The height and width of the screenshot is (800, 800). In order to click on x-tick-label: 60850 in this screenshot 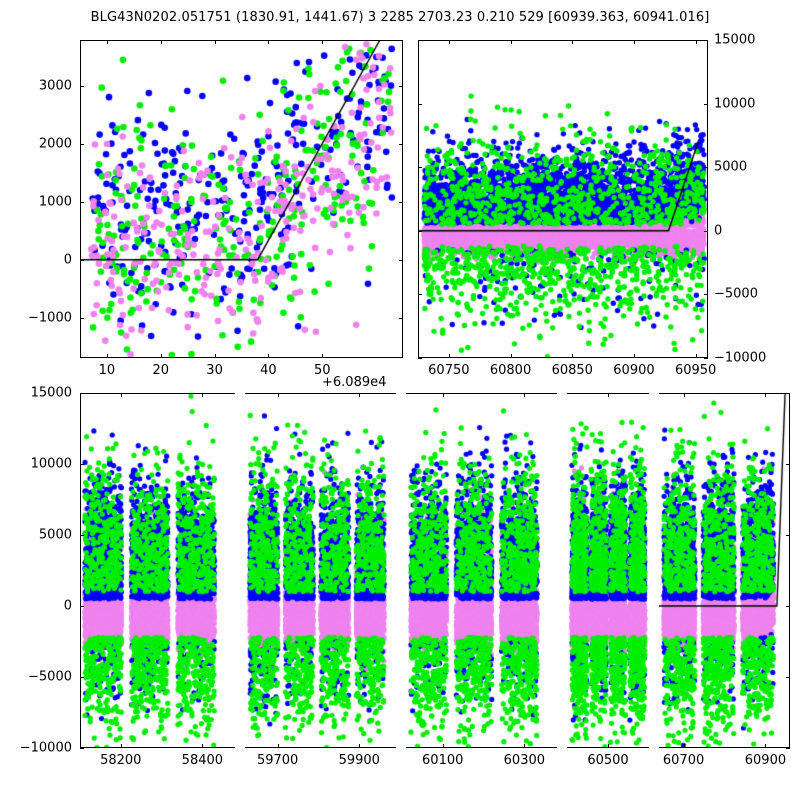, I will do `click(572, 370)`.